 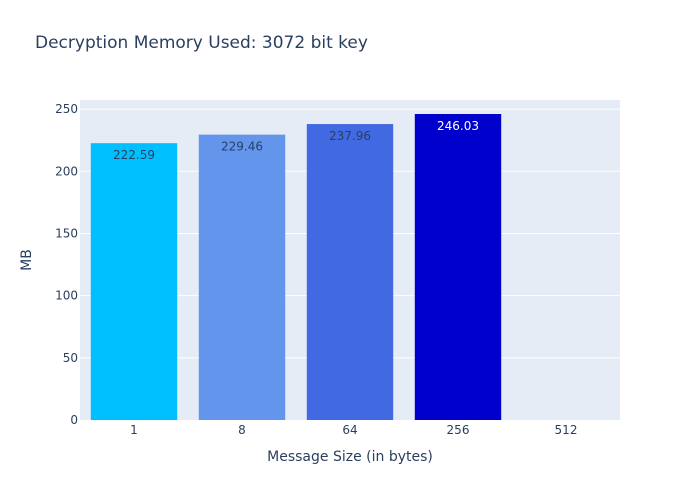 I want to click on data-label: 246.03, so click(x=458, y=126).